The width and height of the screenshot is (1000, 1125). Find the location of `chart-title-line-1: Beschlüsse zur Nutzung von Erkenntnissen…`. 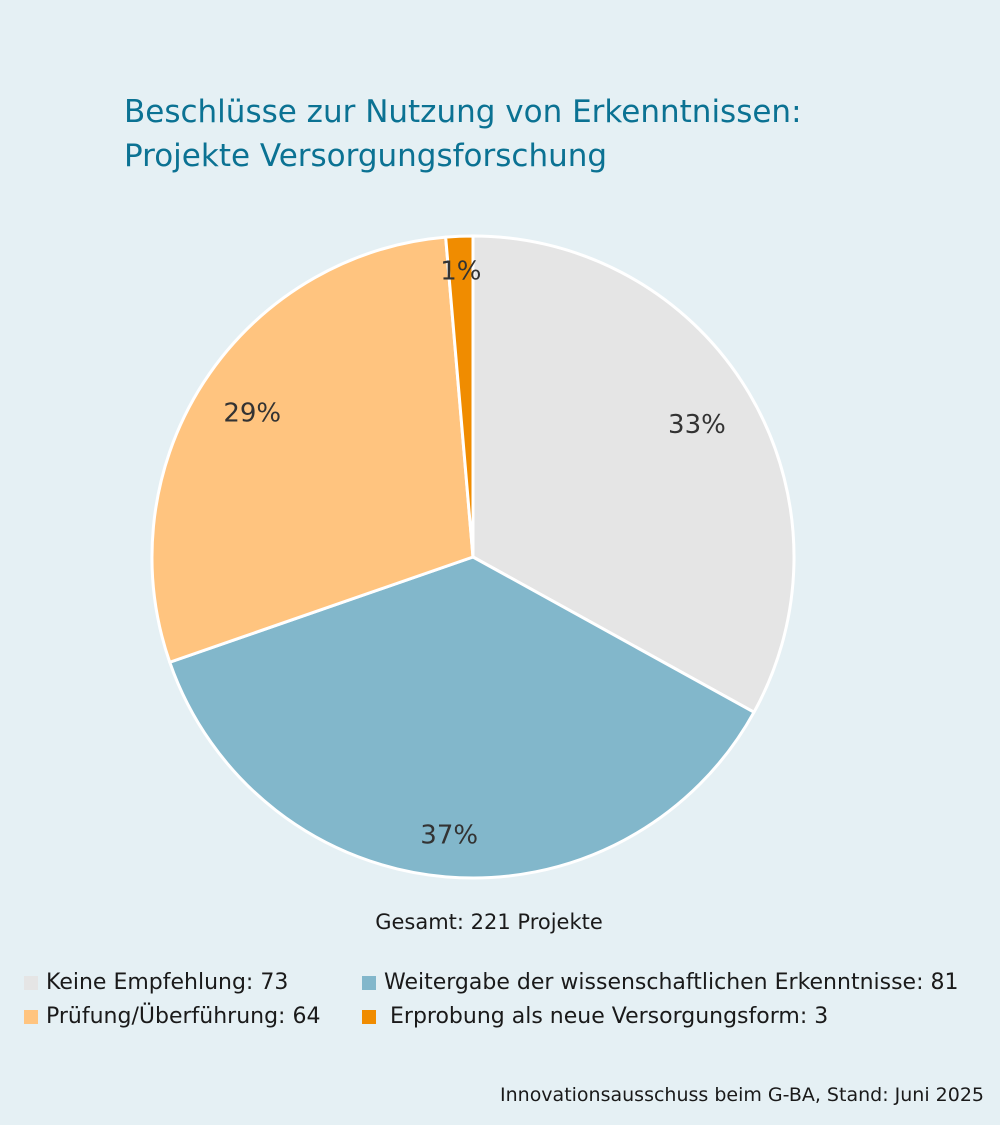

chart-title-line-1: Beschlüsse zur Nutzung von Erkenntnissen… is located at coordinates (463, 112).